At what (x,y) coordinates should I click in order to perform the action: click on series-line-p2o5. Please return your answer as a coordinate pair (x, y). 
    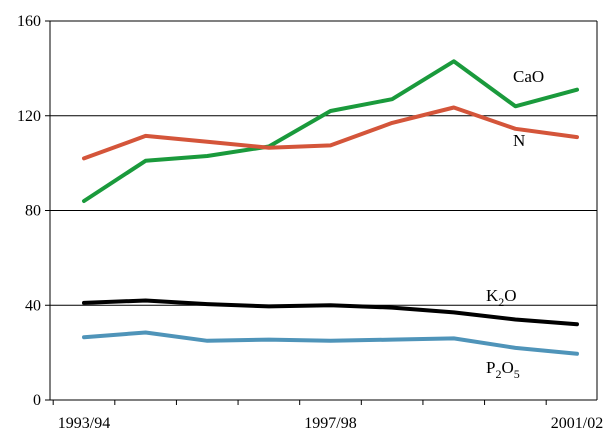
    Looking at the image, I should click on (330, 343).